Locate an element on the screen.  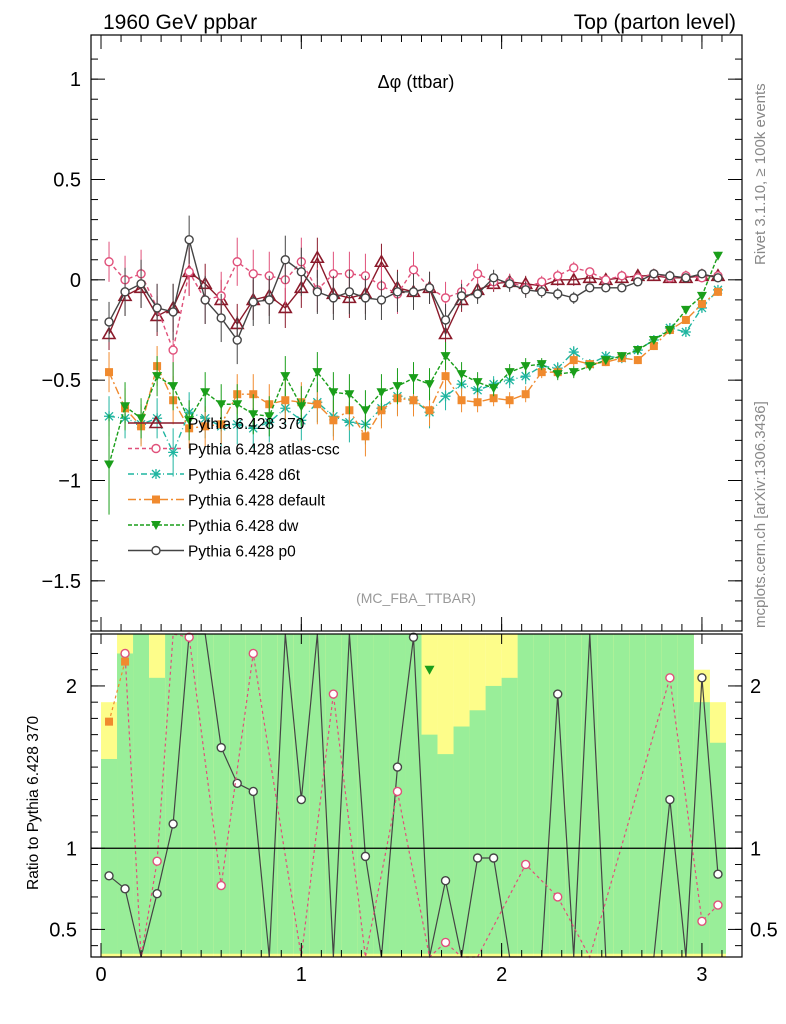
side-label-rivet: Rivet 3.1.10, ≥ 100k events is located at coordinates (760, 174).